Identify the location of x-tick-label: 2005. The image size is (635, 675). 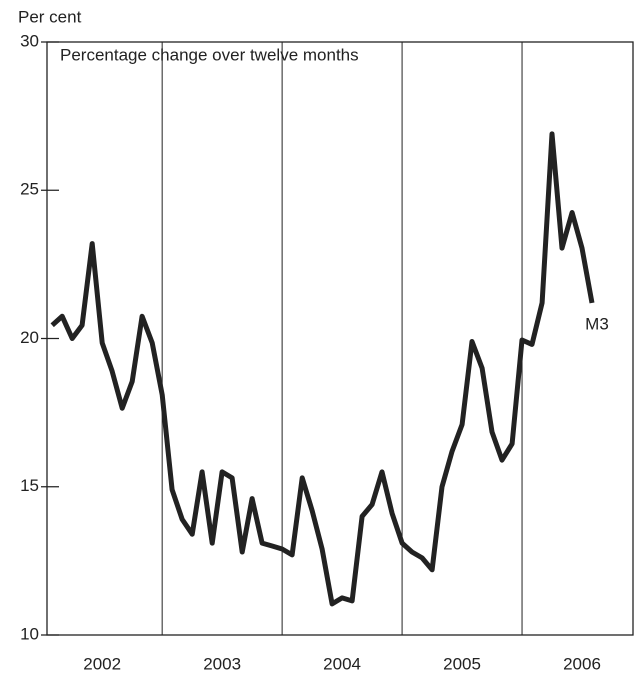
(462, 663).